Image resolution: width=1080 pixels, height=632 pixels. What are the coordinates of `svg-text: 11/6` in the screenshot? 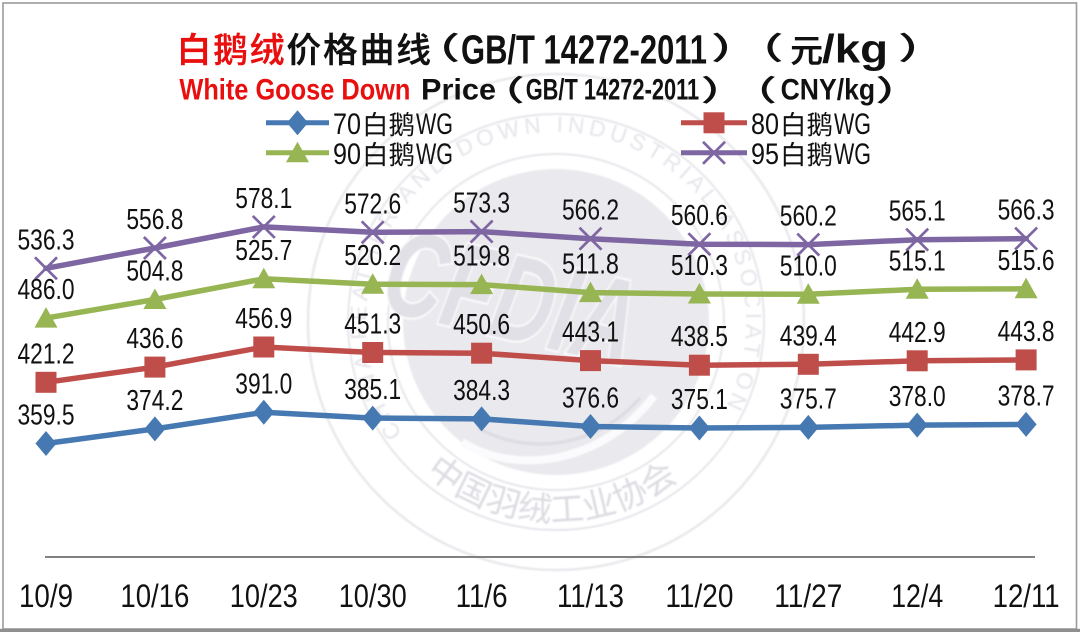 It's located at (482, 596).